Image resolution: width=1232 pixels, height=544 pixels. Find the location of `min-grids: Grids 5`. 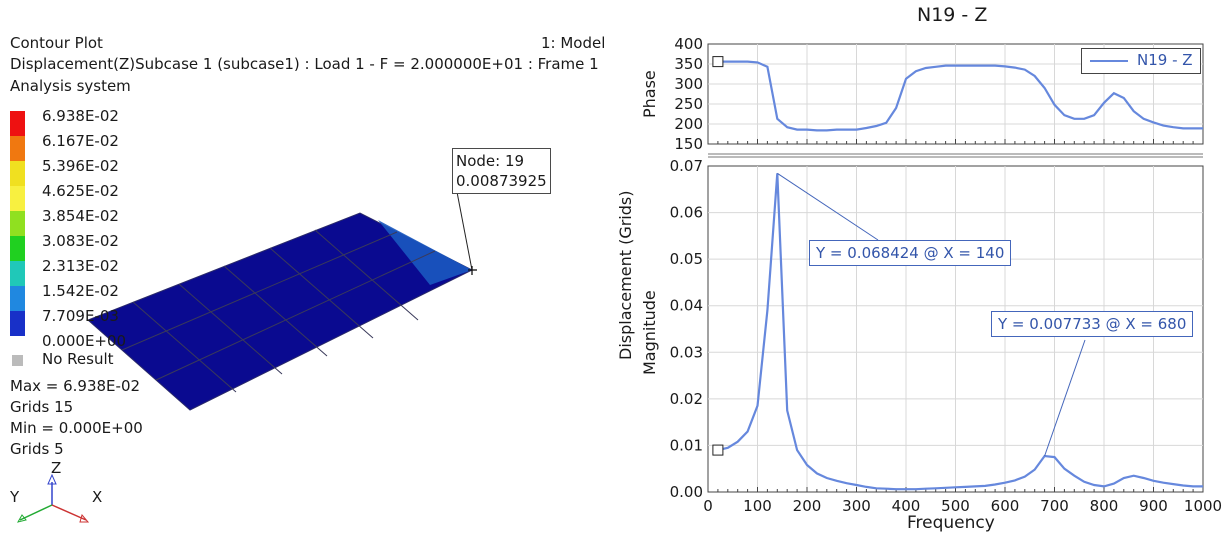

min-grids: Grids 5 is located at coordinates (37, 449).